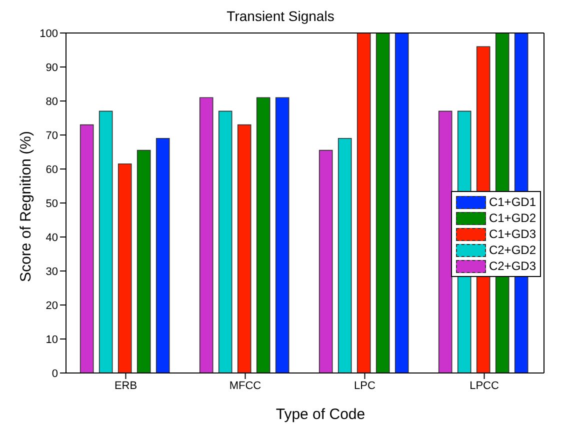 Image resolution: width=565 pixels, height=439 pixels. What do you see at coordinates (52, 102) in the screenshot?
I see `y-tick-label: 80` at bounding box center [52, 102].